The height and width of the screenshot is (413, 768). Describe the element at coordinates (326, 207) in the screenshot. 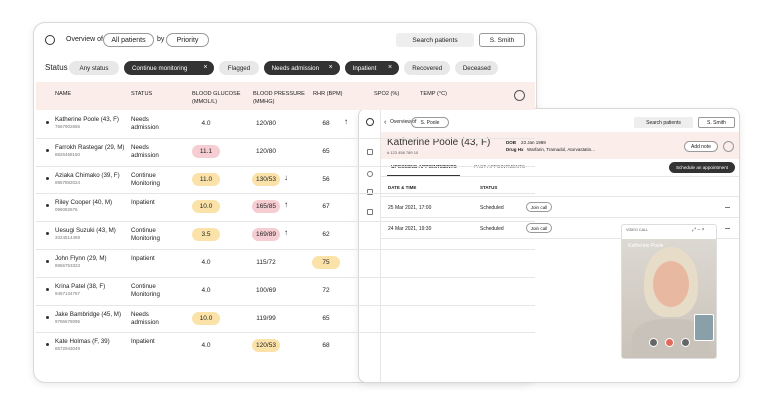

I see `vital-value: 67` at that location.